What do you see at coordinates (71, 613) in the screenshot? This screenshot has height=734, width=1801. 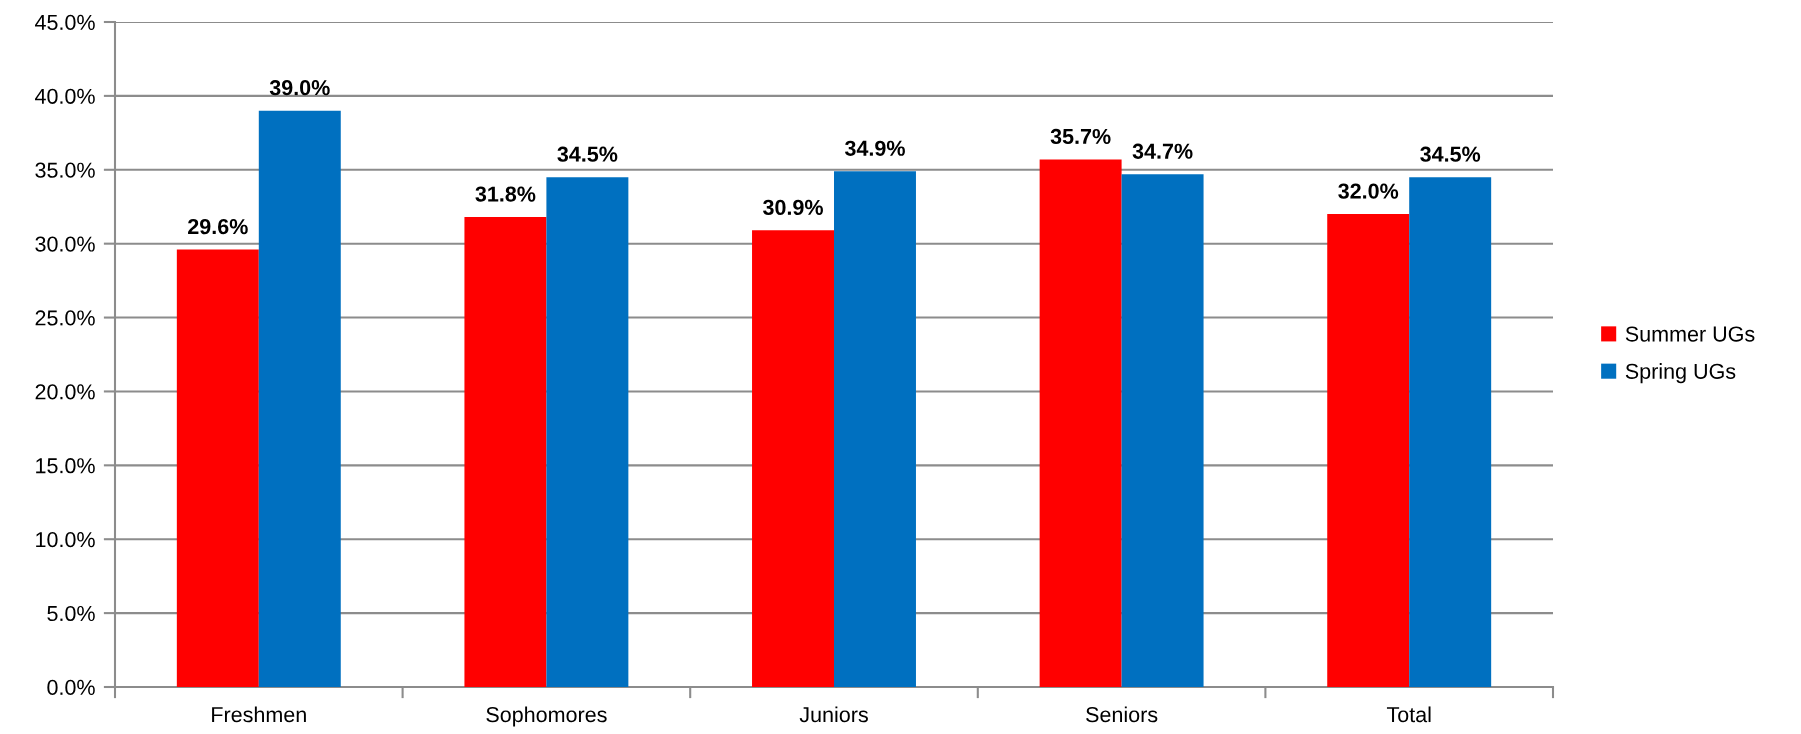 I see `y-tick-label: 5.0%` at bounding box center [71, 613].